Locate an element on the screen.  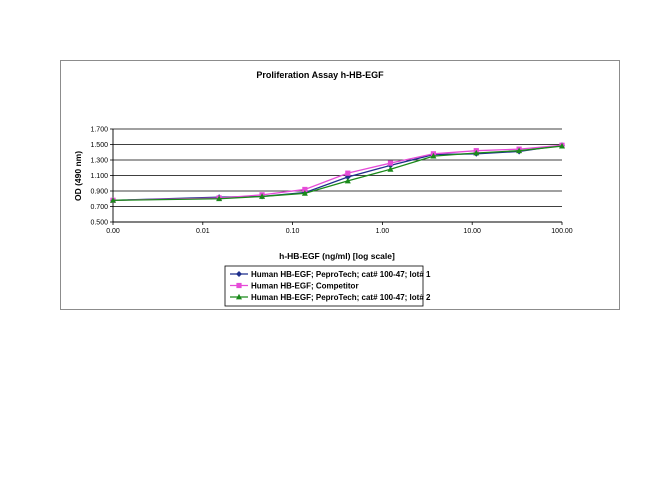
y-tick-label: 1.500 is located at coordinates (99, 145).